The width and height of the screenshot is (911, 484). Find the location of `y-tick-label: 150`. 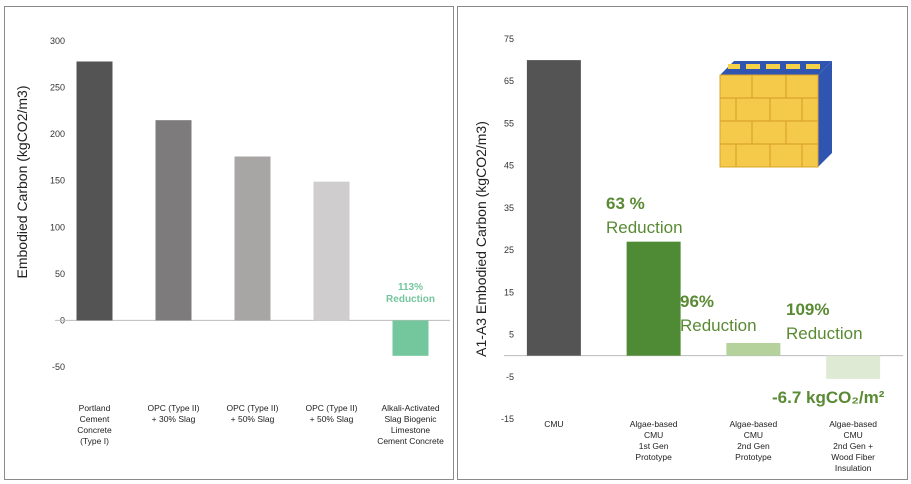

y-tick-label: 150 is located at coordinates (57, 181).